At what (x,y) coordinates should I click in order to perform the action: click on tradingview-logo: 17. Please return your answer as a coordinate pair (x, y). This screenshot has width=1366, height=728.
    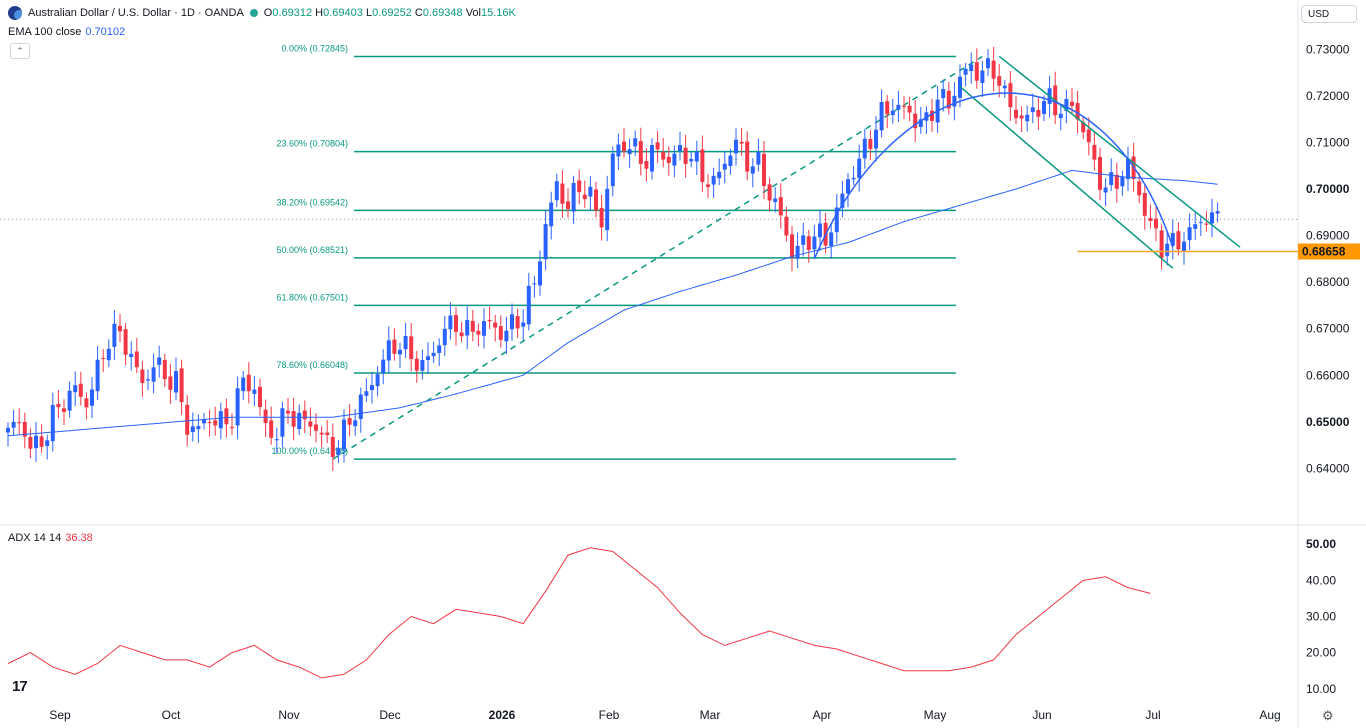
    Looking at the image, I should click on (20, 686).